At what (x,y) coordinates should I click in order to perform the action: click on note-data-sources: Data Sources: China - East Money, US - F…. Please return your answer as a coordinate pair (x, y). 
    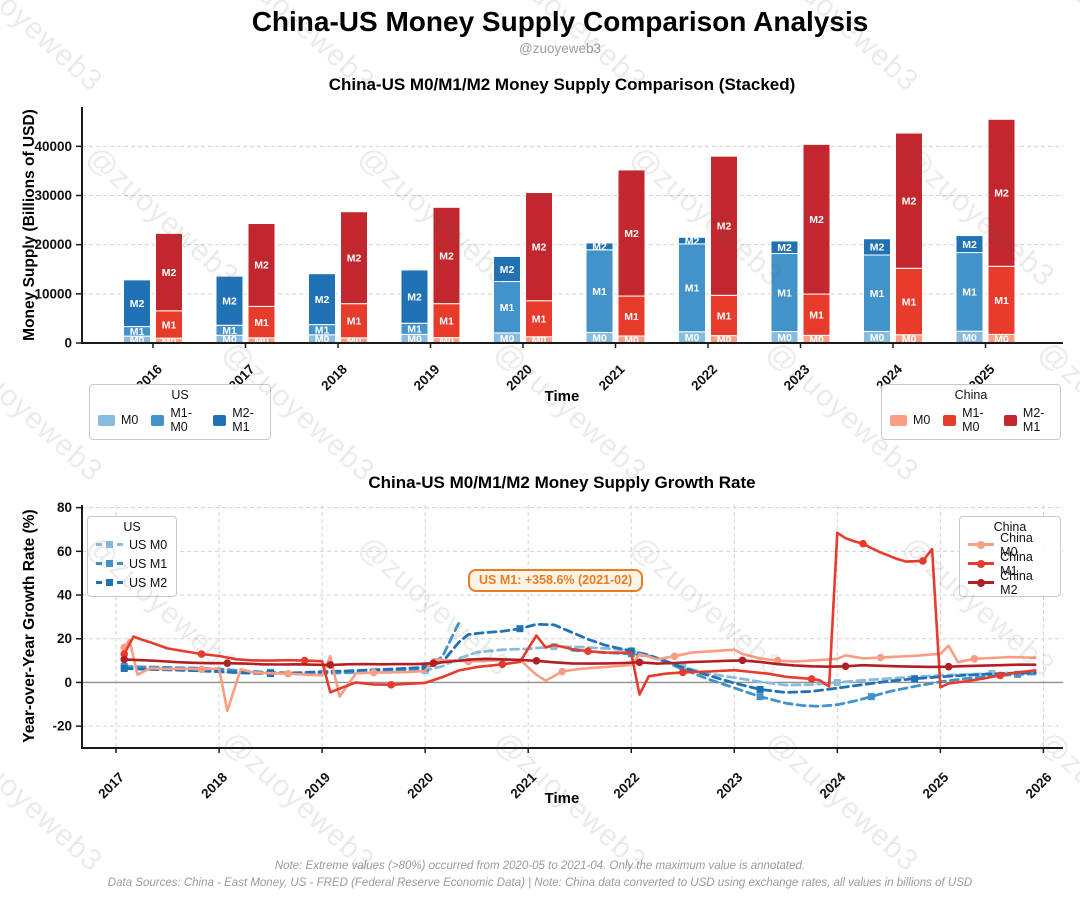
    Looking at the image, I should click on (540, 883).